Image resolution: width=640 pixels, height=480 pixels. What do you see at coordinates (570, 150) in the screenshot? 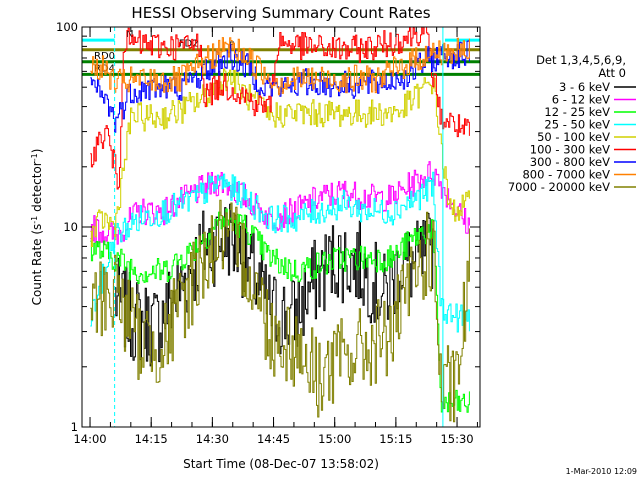
I see `legend-entry-label: 100 - 300 keV` at bounding box center [570, 150].